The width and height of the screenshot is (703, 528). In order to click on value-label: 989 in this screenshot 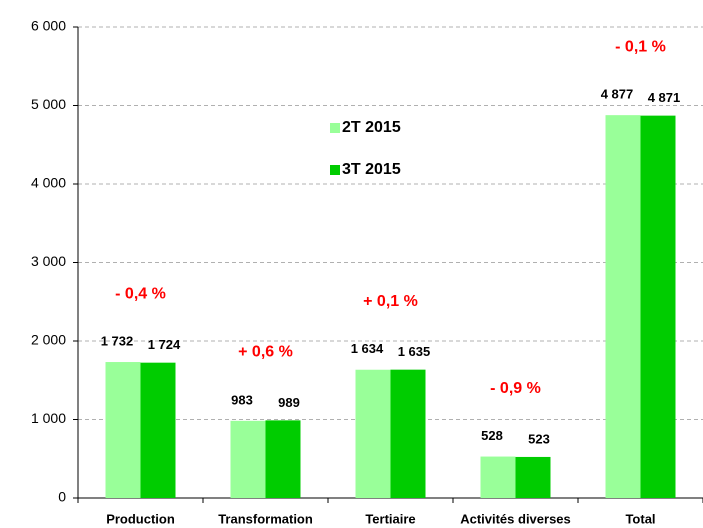, I will do `click(289, 402)`.